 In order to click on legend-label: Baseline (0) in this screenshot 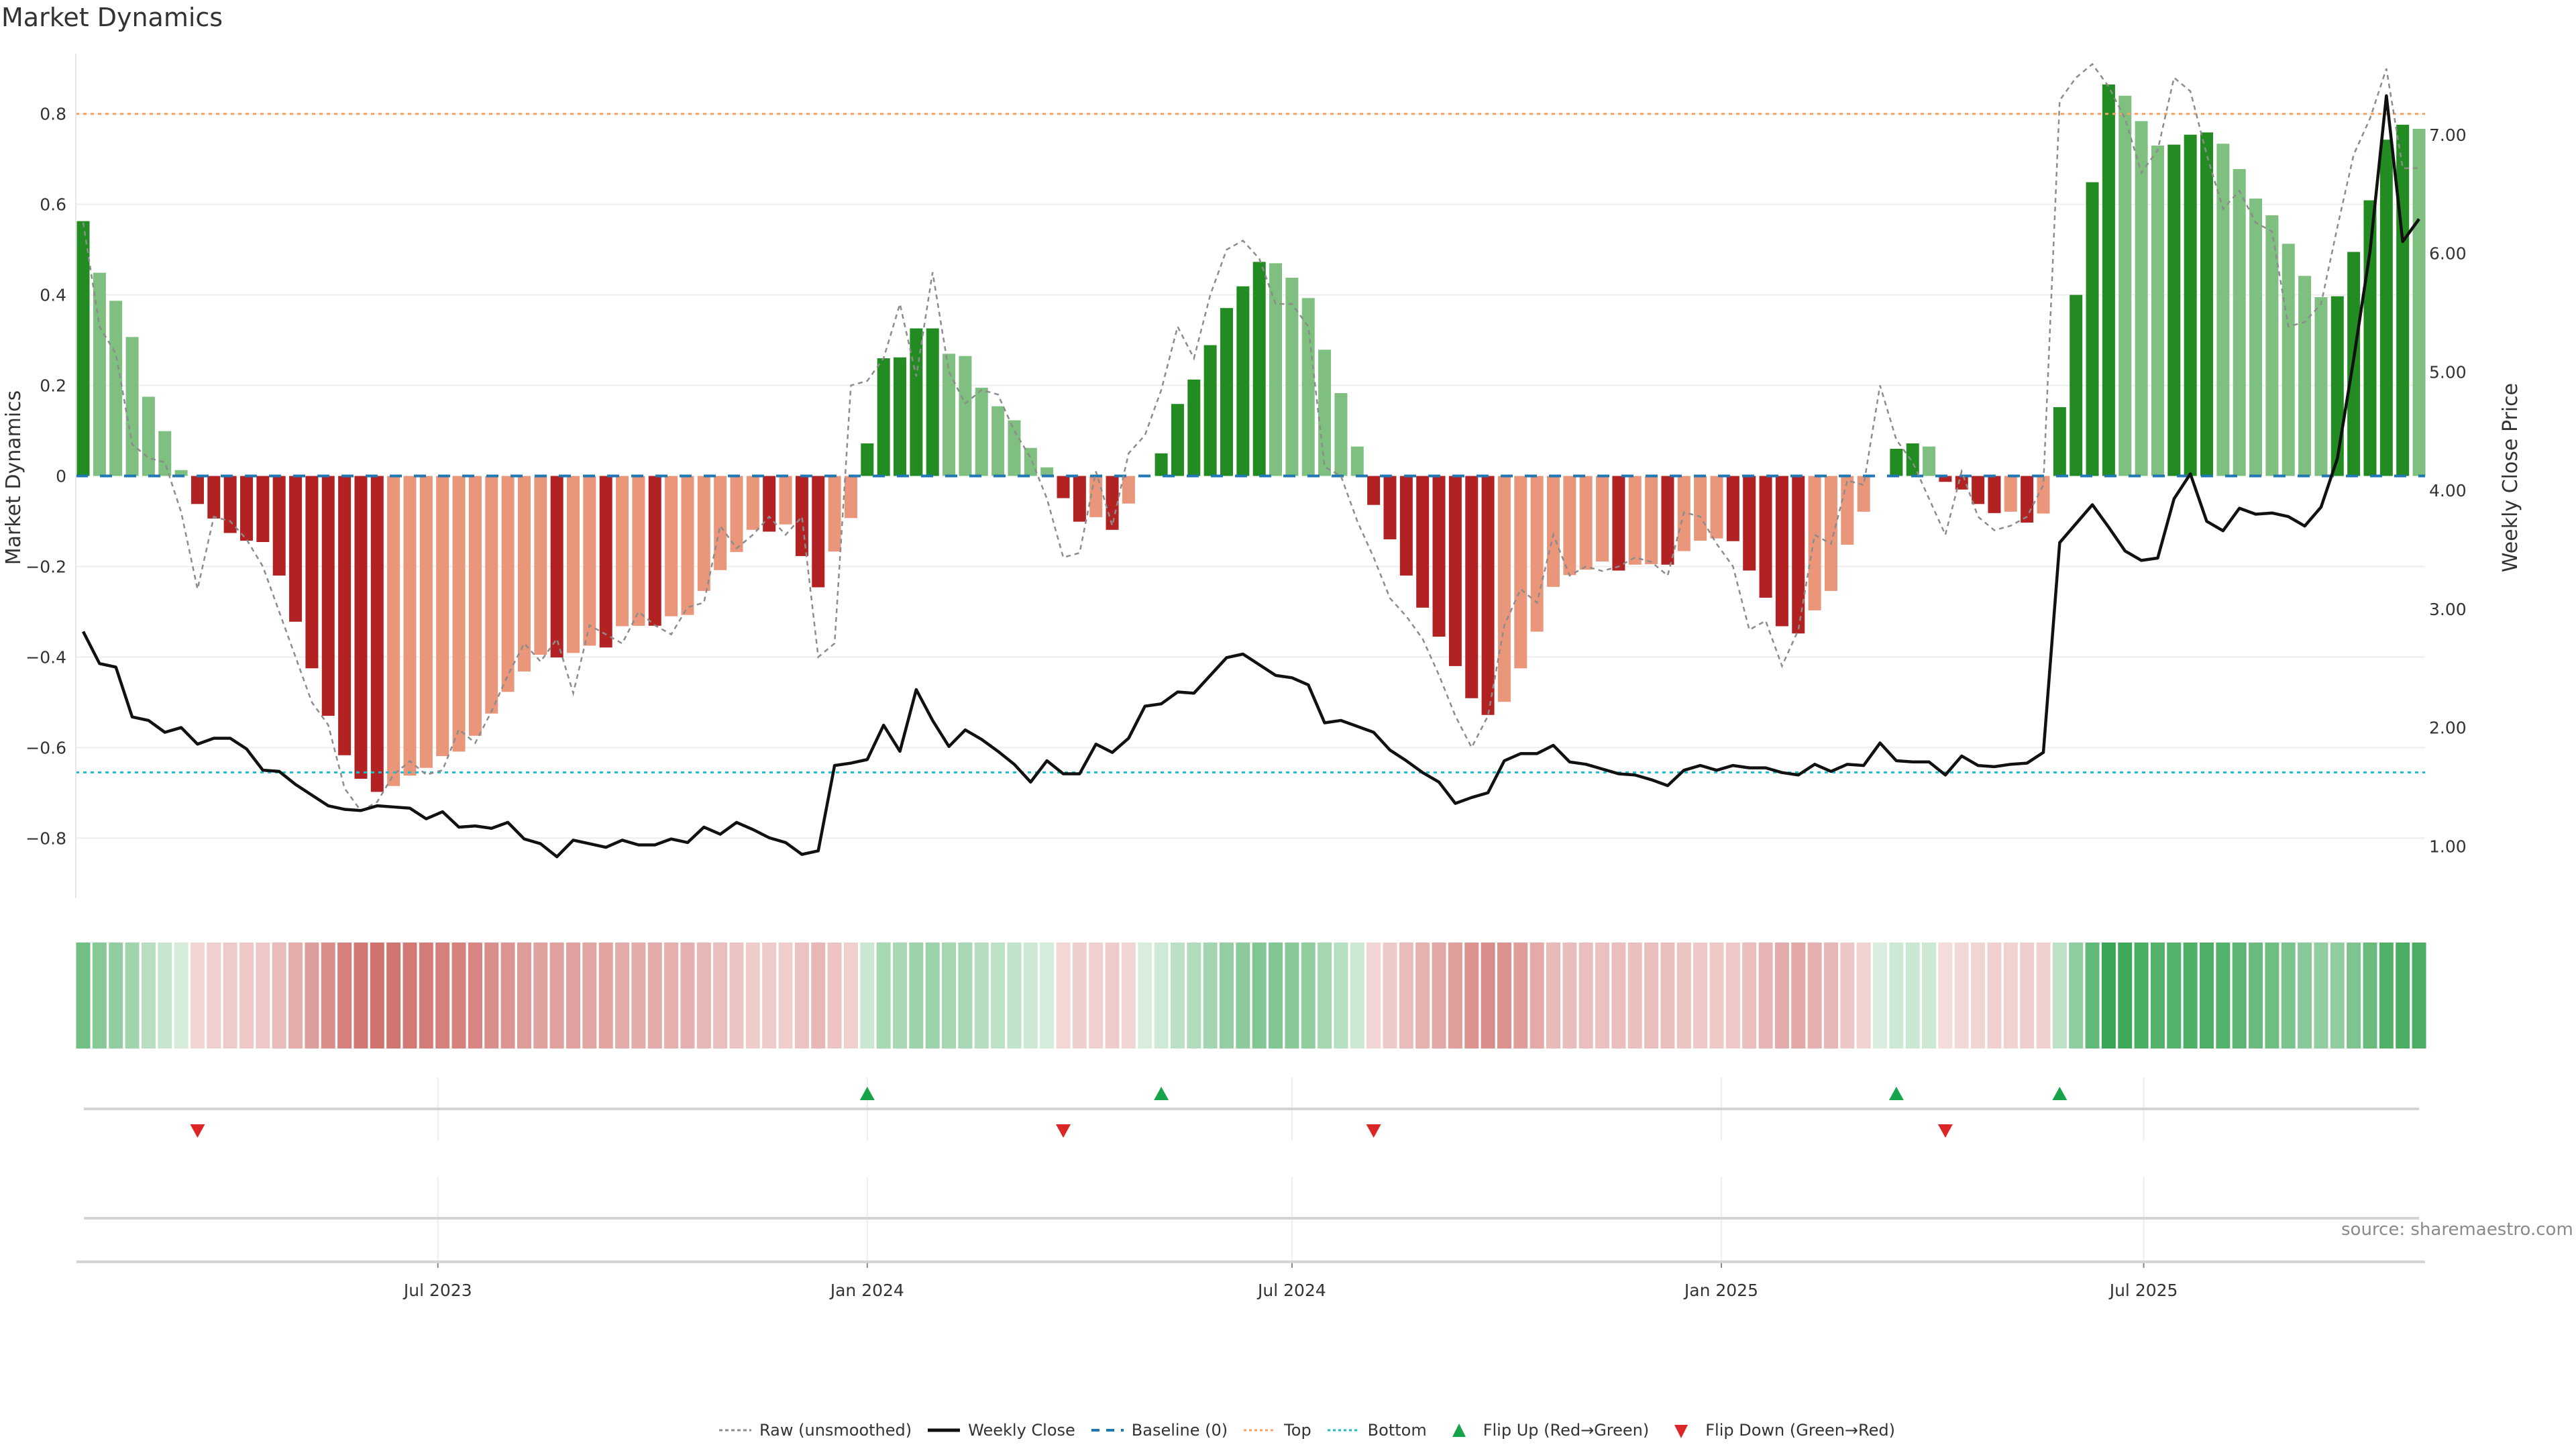, I will do `click(1179, 1430)`.